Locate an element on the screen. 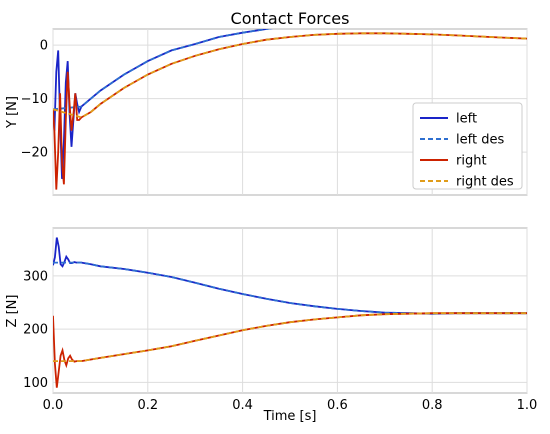  z-y-tick-label: 100 is located at coordinates (35, 383).